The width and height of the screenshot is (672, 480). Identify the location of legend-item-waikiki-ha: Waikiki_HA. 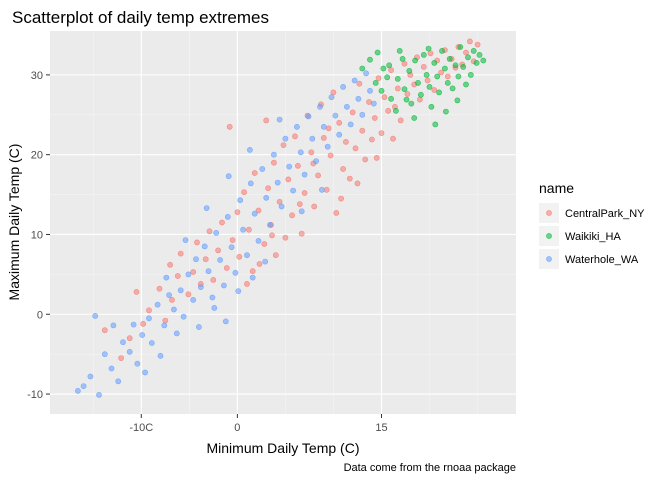
(580, 236).